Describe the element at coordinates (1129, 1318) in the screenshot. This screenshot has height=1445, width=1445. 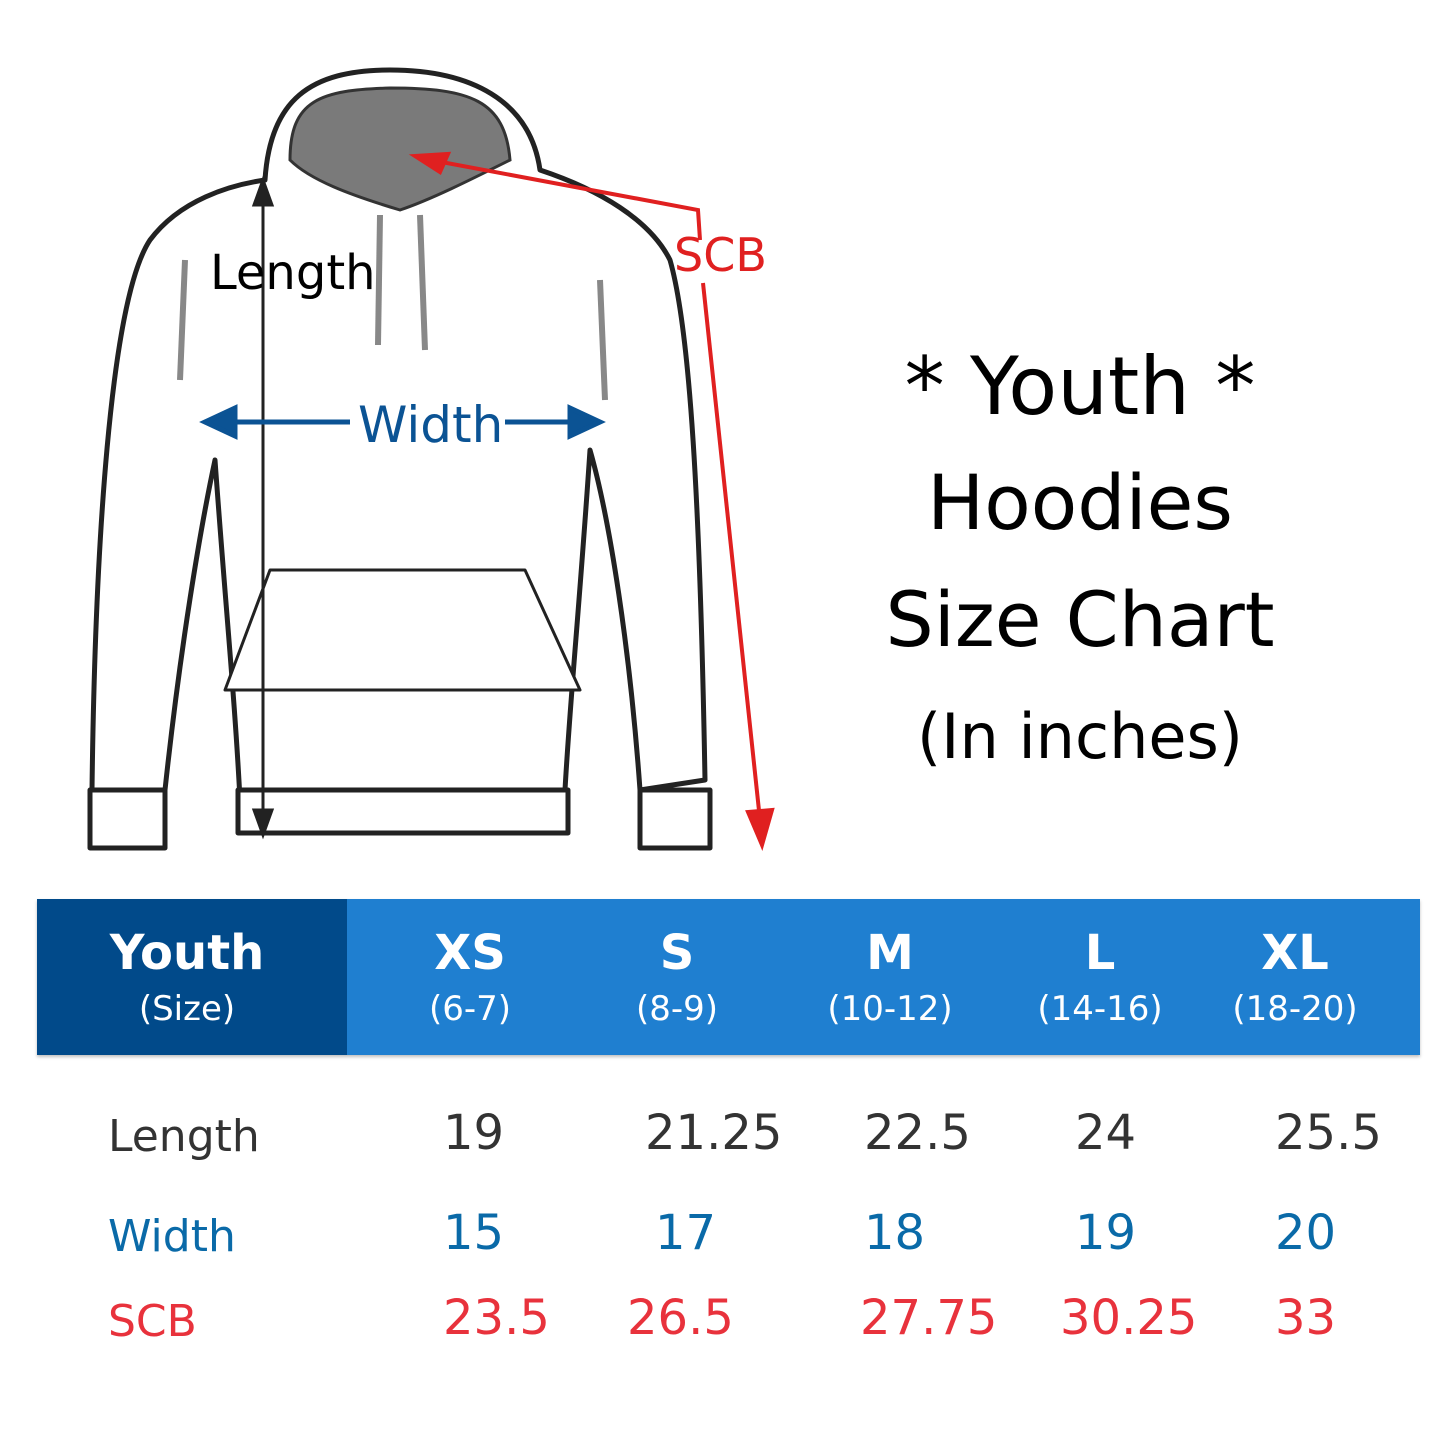
I see `cell: 30.25` at that location.